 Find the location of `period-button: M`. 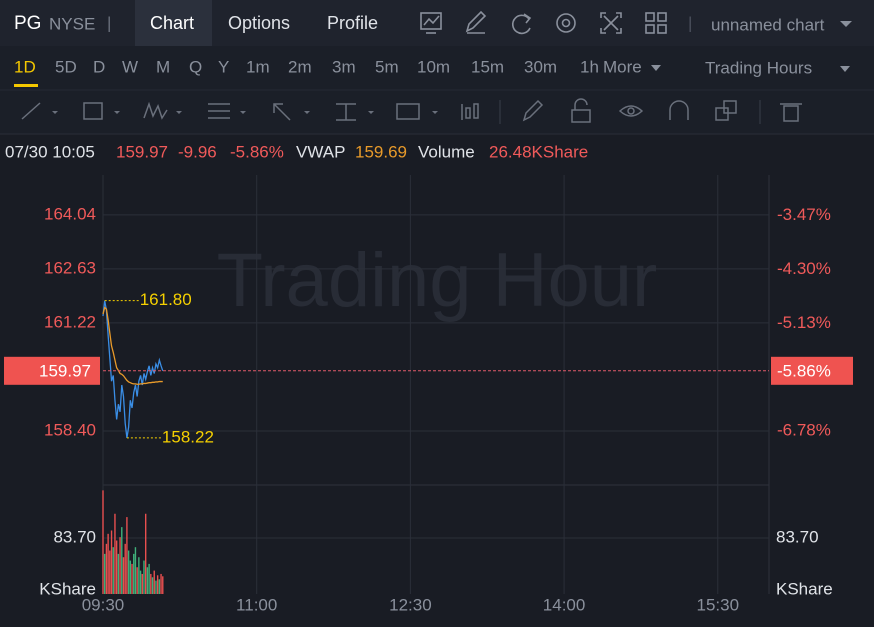

period-button: M is located at coordinates (163, 66).